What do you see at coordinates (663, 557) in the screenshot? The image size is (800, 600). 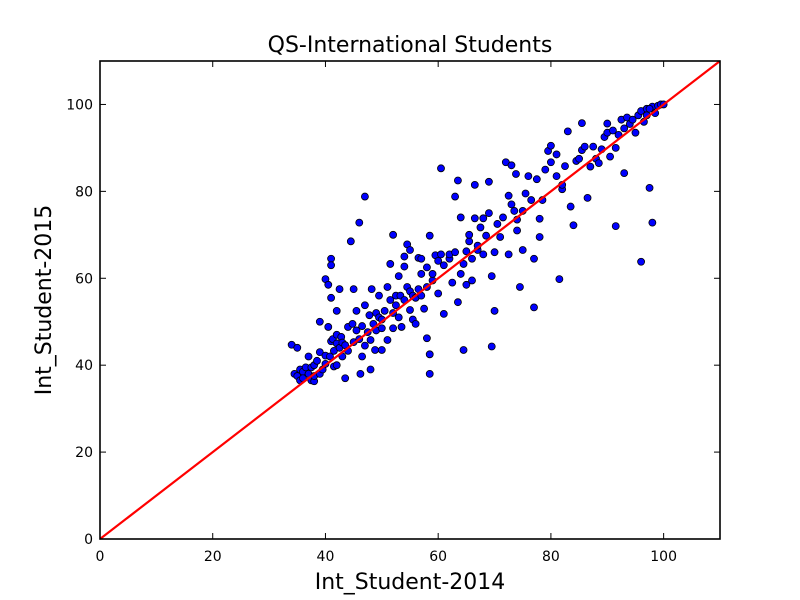 I see `x-tick-label: 100` at bounding box center [663, 557].